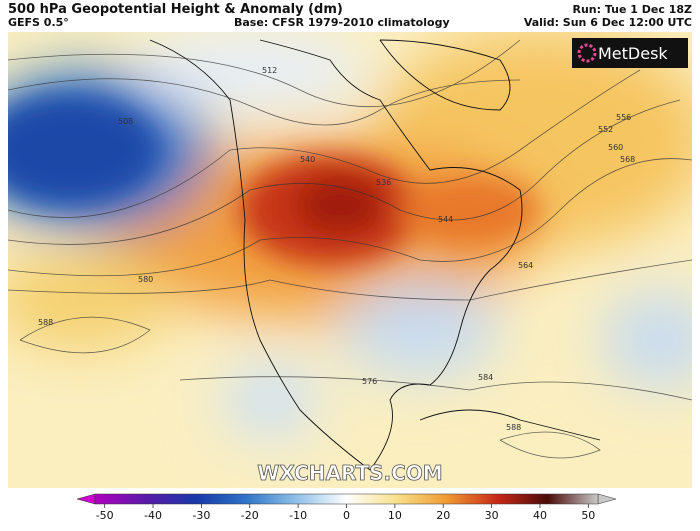  What do you see at coordinates (623, 117) in the screenshot?
I see `contour-label: 556` at bounding box center [623, 117].